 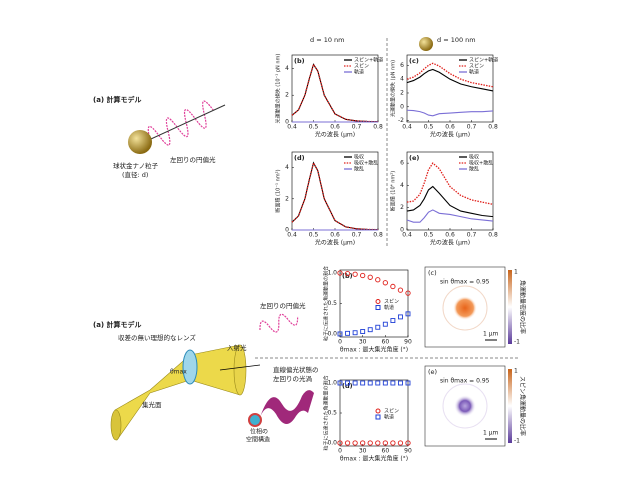 What do you see at coordinates (136, 165) in the screenshot?
I see `label: 球状金ナノ粒子` at bounding box center [136, 165].